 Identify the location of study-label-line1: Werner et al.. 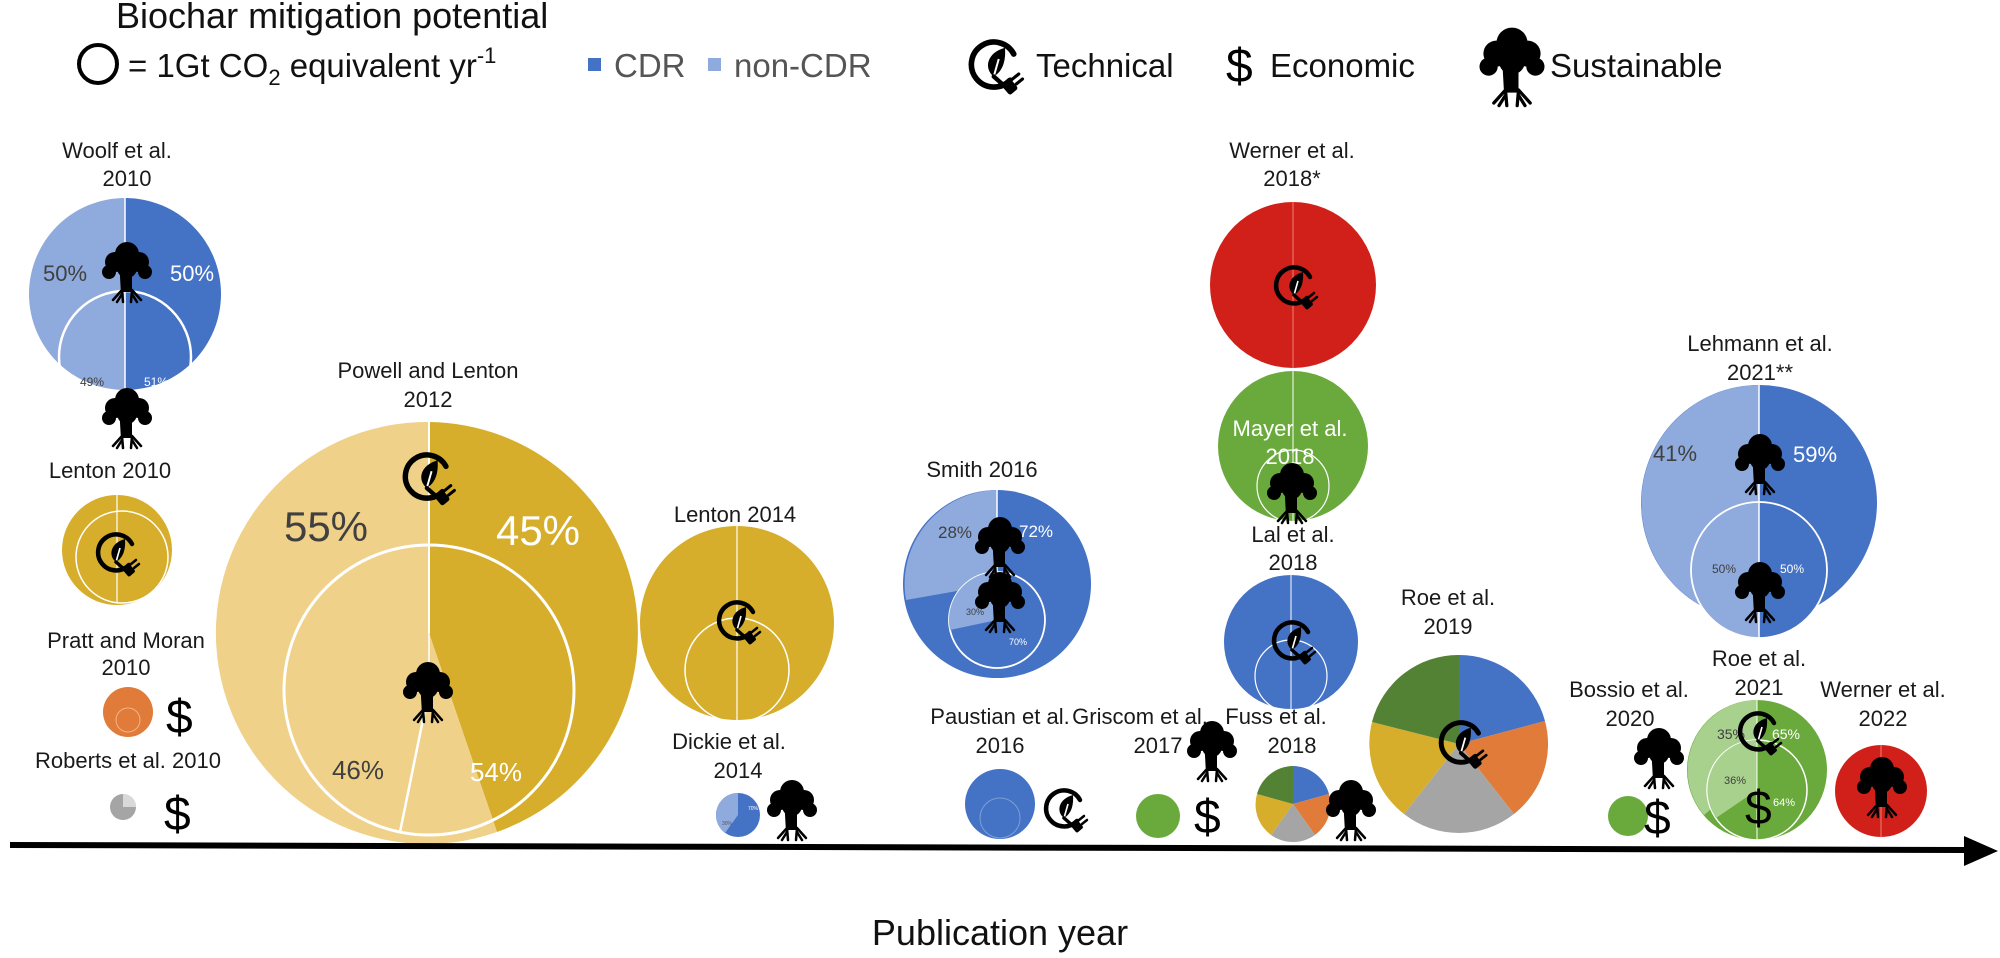
(1883, 689).